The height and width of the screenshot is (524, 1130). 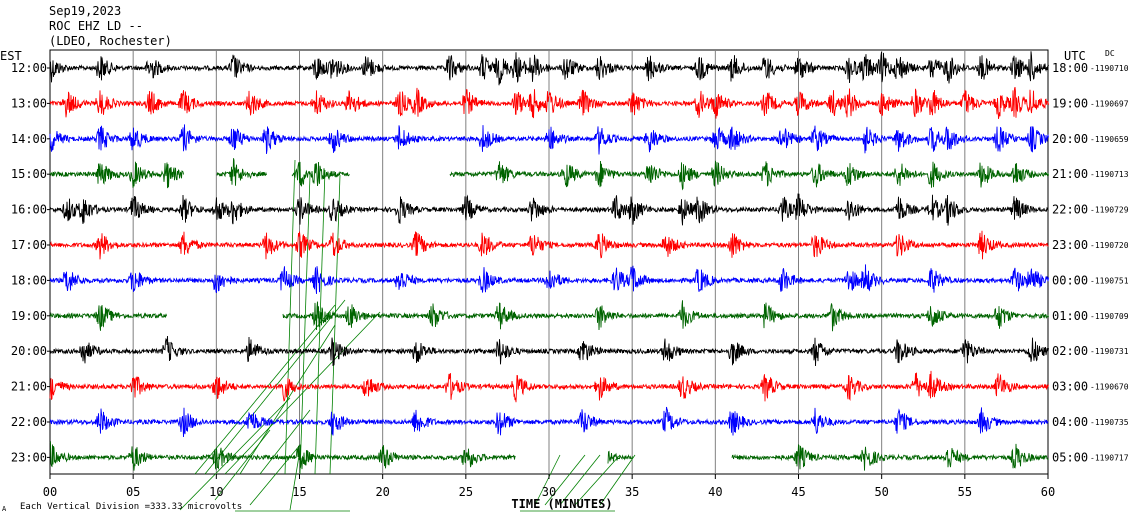 What do you see at coordinates (1070, 351) in the screenshot?
I see `utc-time-label: 02:00` at bounding box center [1070, 351].